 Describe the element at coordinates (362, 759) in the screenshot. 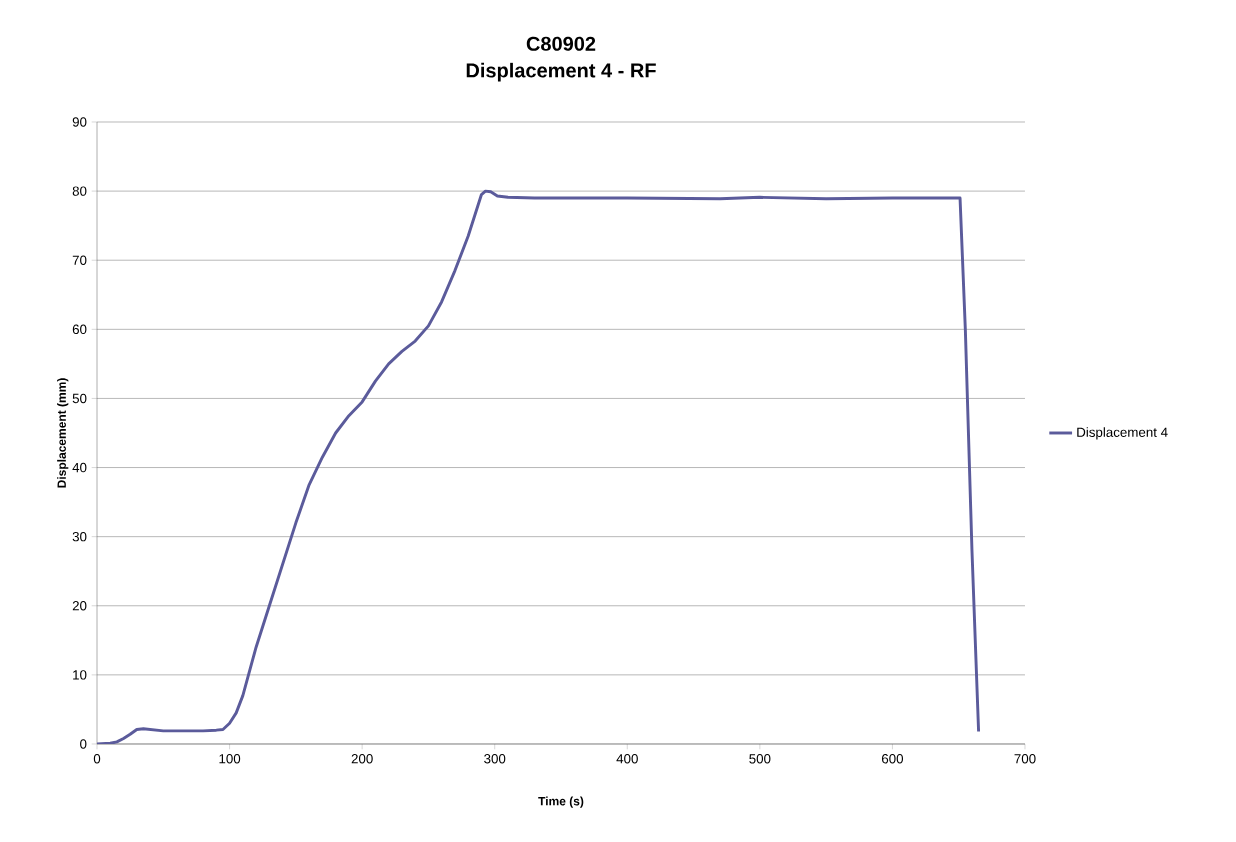

I see `x-tick-label: 200` at that location.